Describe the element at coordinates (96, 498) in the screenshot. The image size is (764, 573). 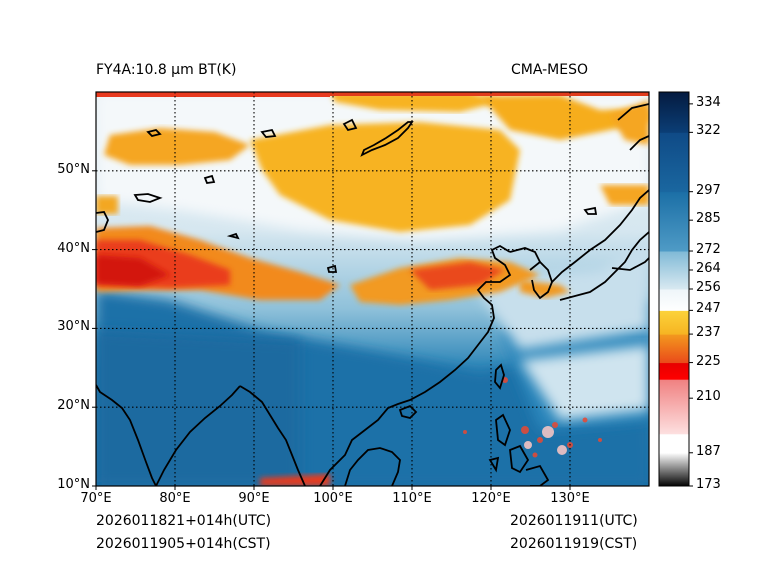
I see `lon-tick-label: 70°E` at that location.